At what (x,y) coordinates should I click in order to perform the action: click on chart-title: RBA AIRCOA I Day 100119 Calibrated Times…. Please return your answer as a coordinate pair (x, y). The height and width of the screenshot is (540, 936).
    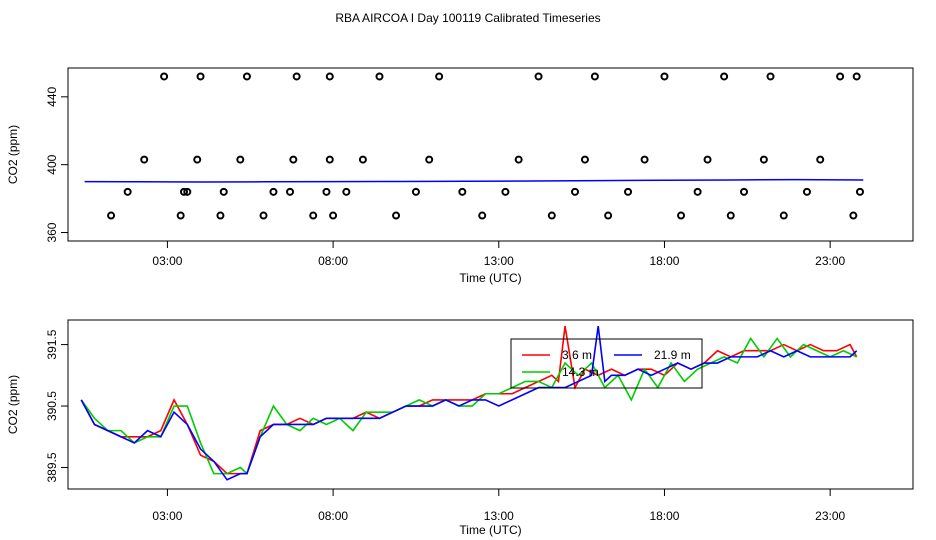
    Looking at the image, I should click on (467, 18).